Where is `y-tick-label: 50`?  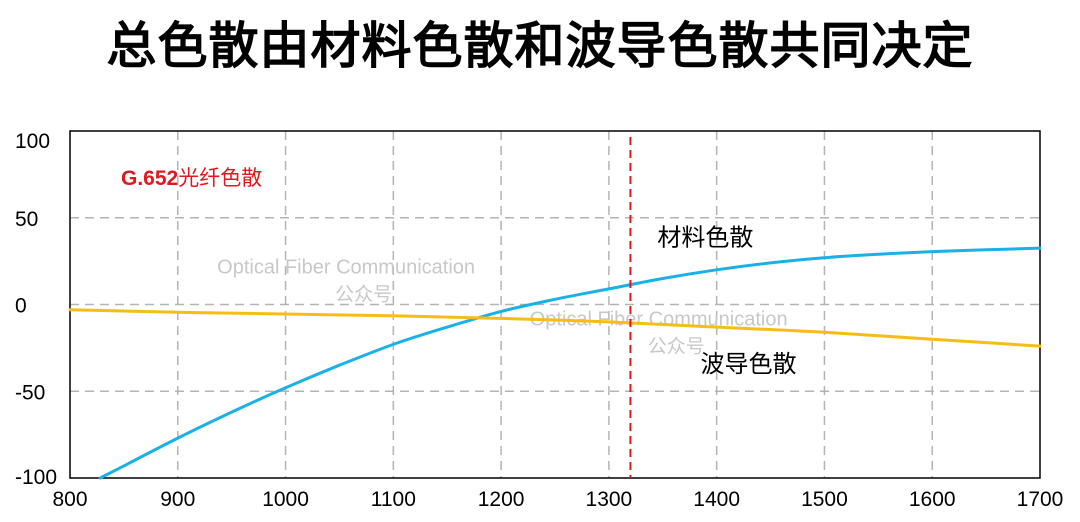
y-tick-label: 50 is located at coordinates (26, 219).